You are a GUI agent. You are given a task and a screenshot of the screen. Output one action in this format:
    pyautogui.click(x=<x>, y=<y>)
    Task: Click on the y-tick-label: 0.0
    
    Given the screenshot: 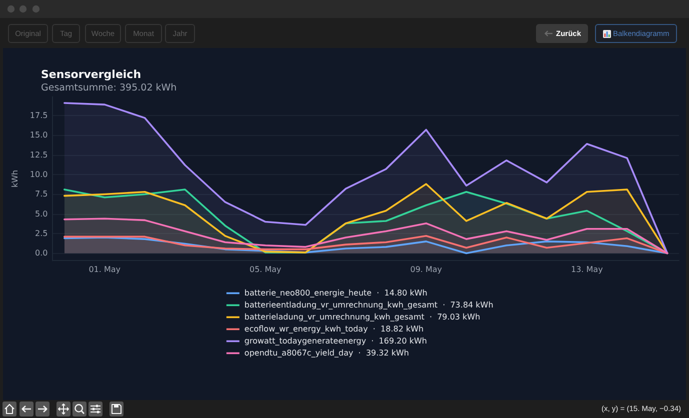 What is the action you would take?
    pyautogui.click(x=41, y=253)
    